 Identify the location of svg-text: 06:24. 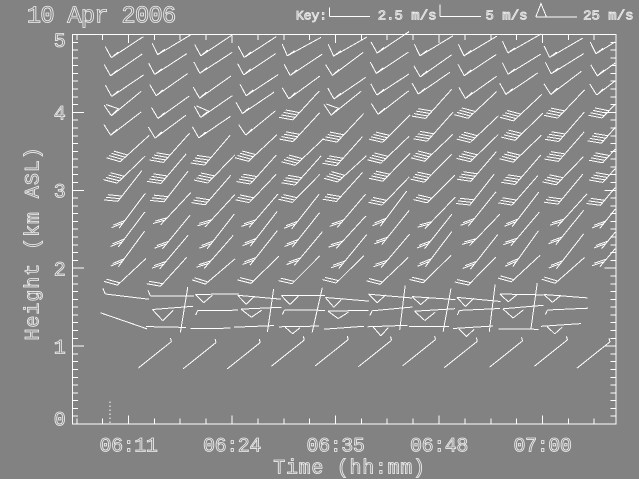
(232, 447).